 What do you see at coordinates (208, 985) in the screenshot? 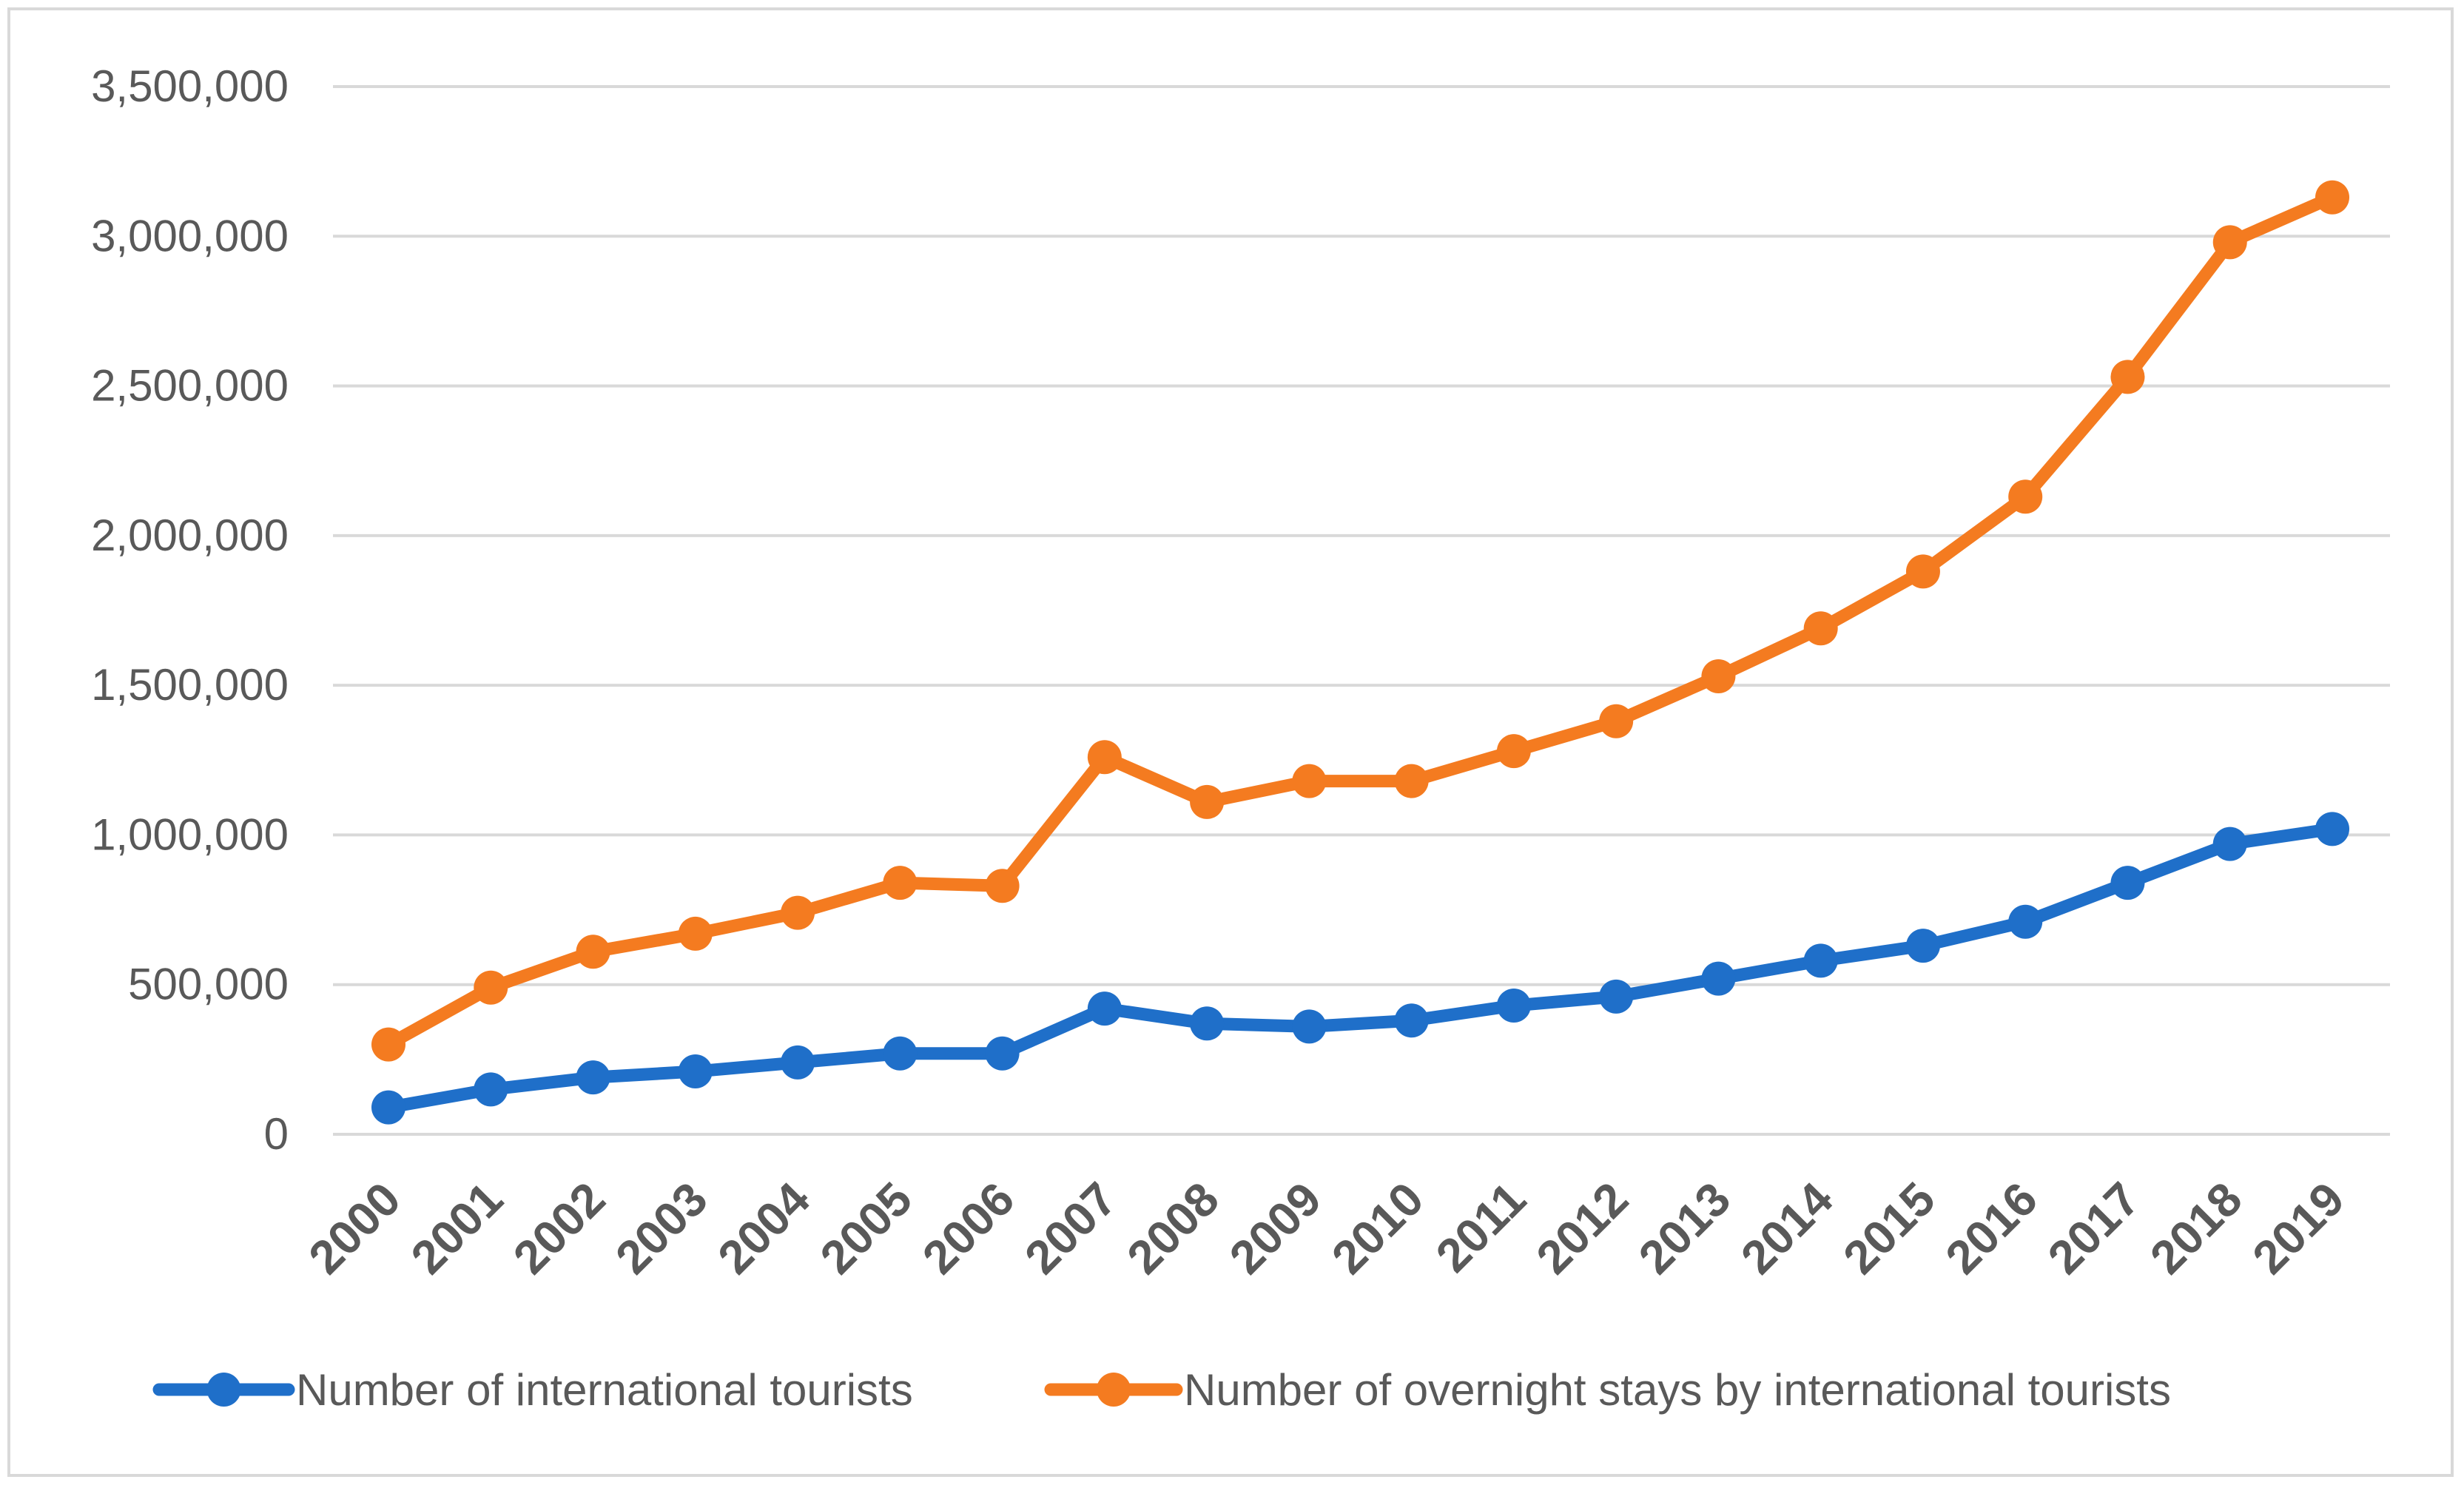
I see `y-tick-label: 500,000` at bounding box center [208, 985].